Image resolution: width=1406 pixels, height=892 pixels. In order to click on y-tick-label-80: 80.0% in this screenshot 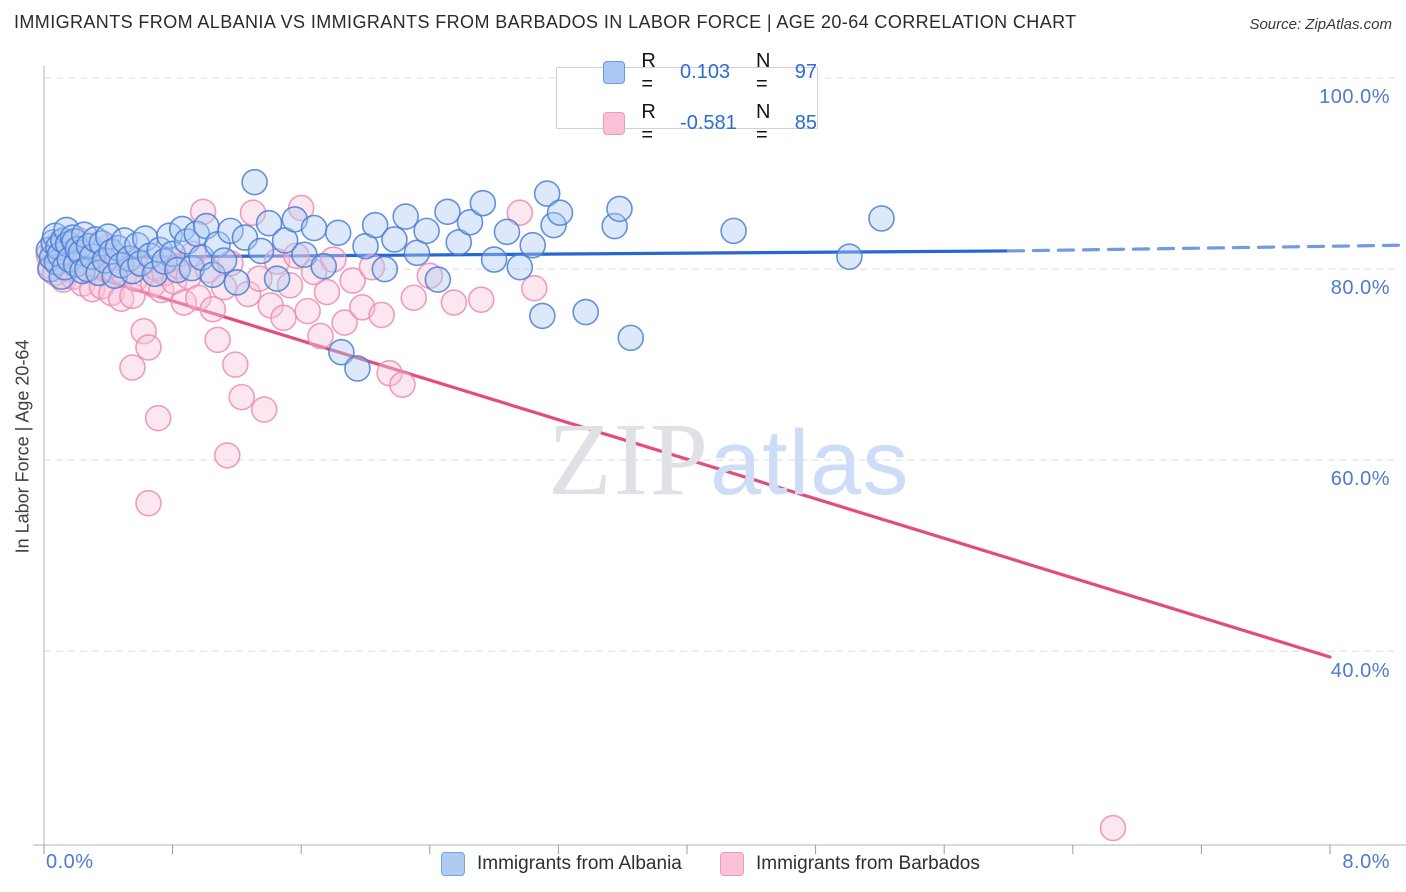, I will do `click(1360, 288)`.